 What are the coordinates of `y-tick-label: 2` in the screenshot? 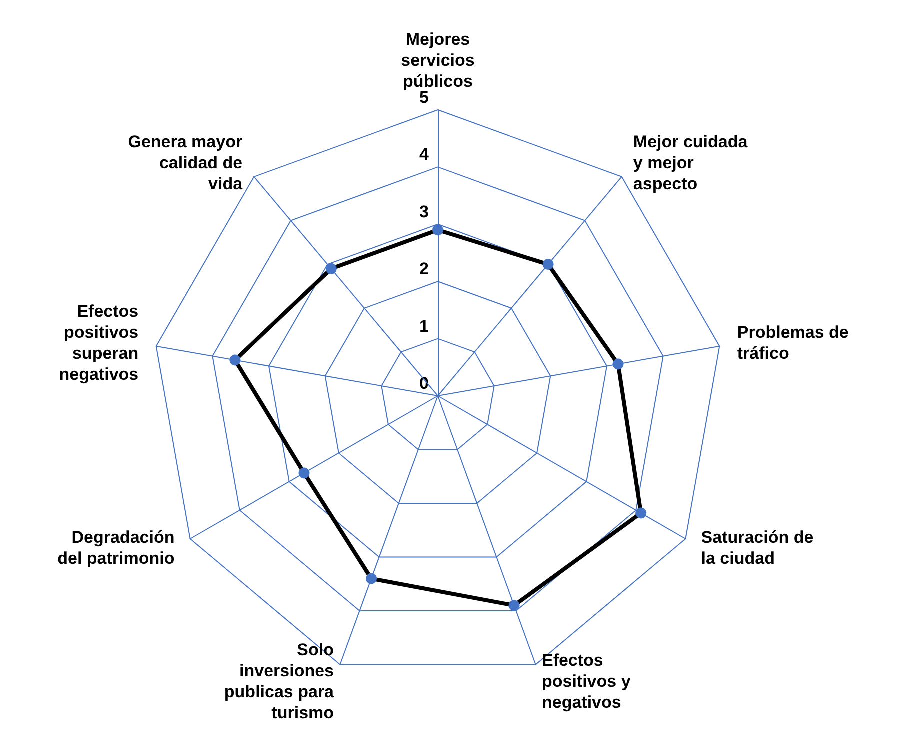 It's located at (424, 269).